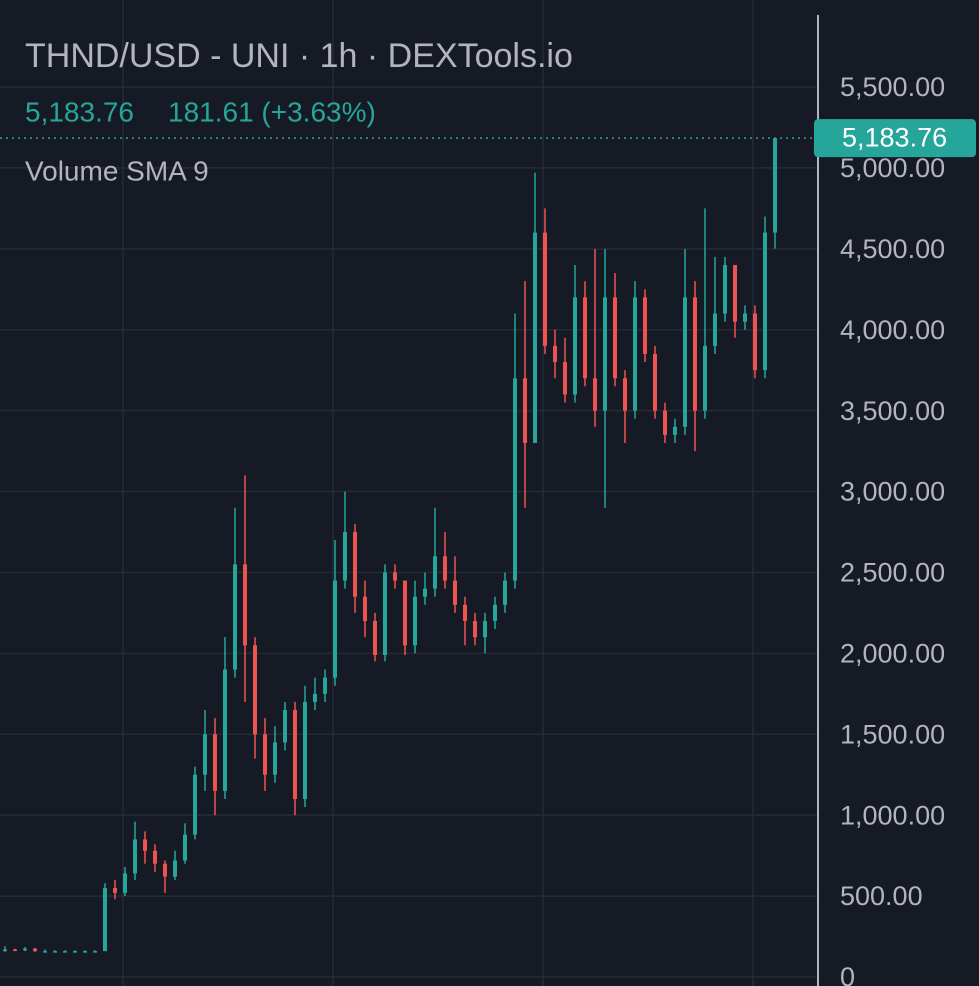  What do you see at coordinates (117, 170) in the screenshot?
I see `indicator-label: Volume SMA 9` at bounding box center [117, 170].